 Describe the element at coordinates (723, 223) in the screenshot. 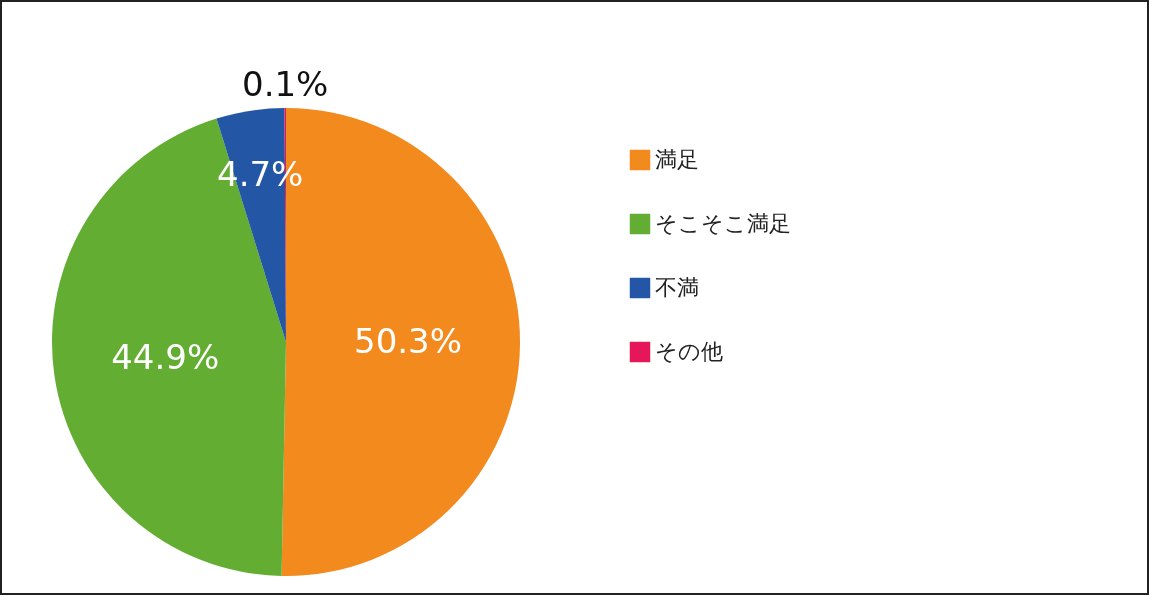

I see `legend-label: そこそこ満足` at that location.